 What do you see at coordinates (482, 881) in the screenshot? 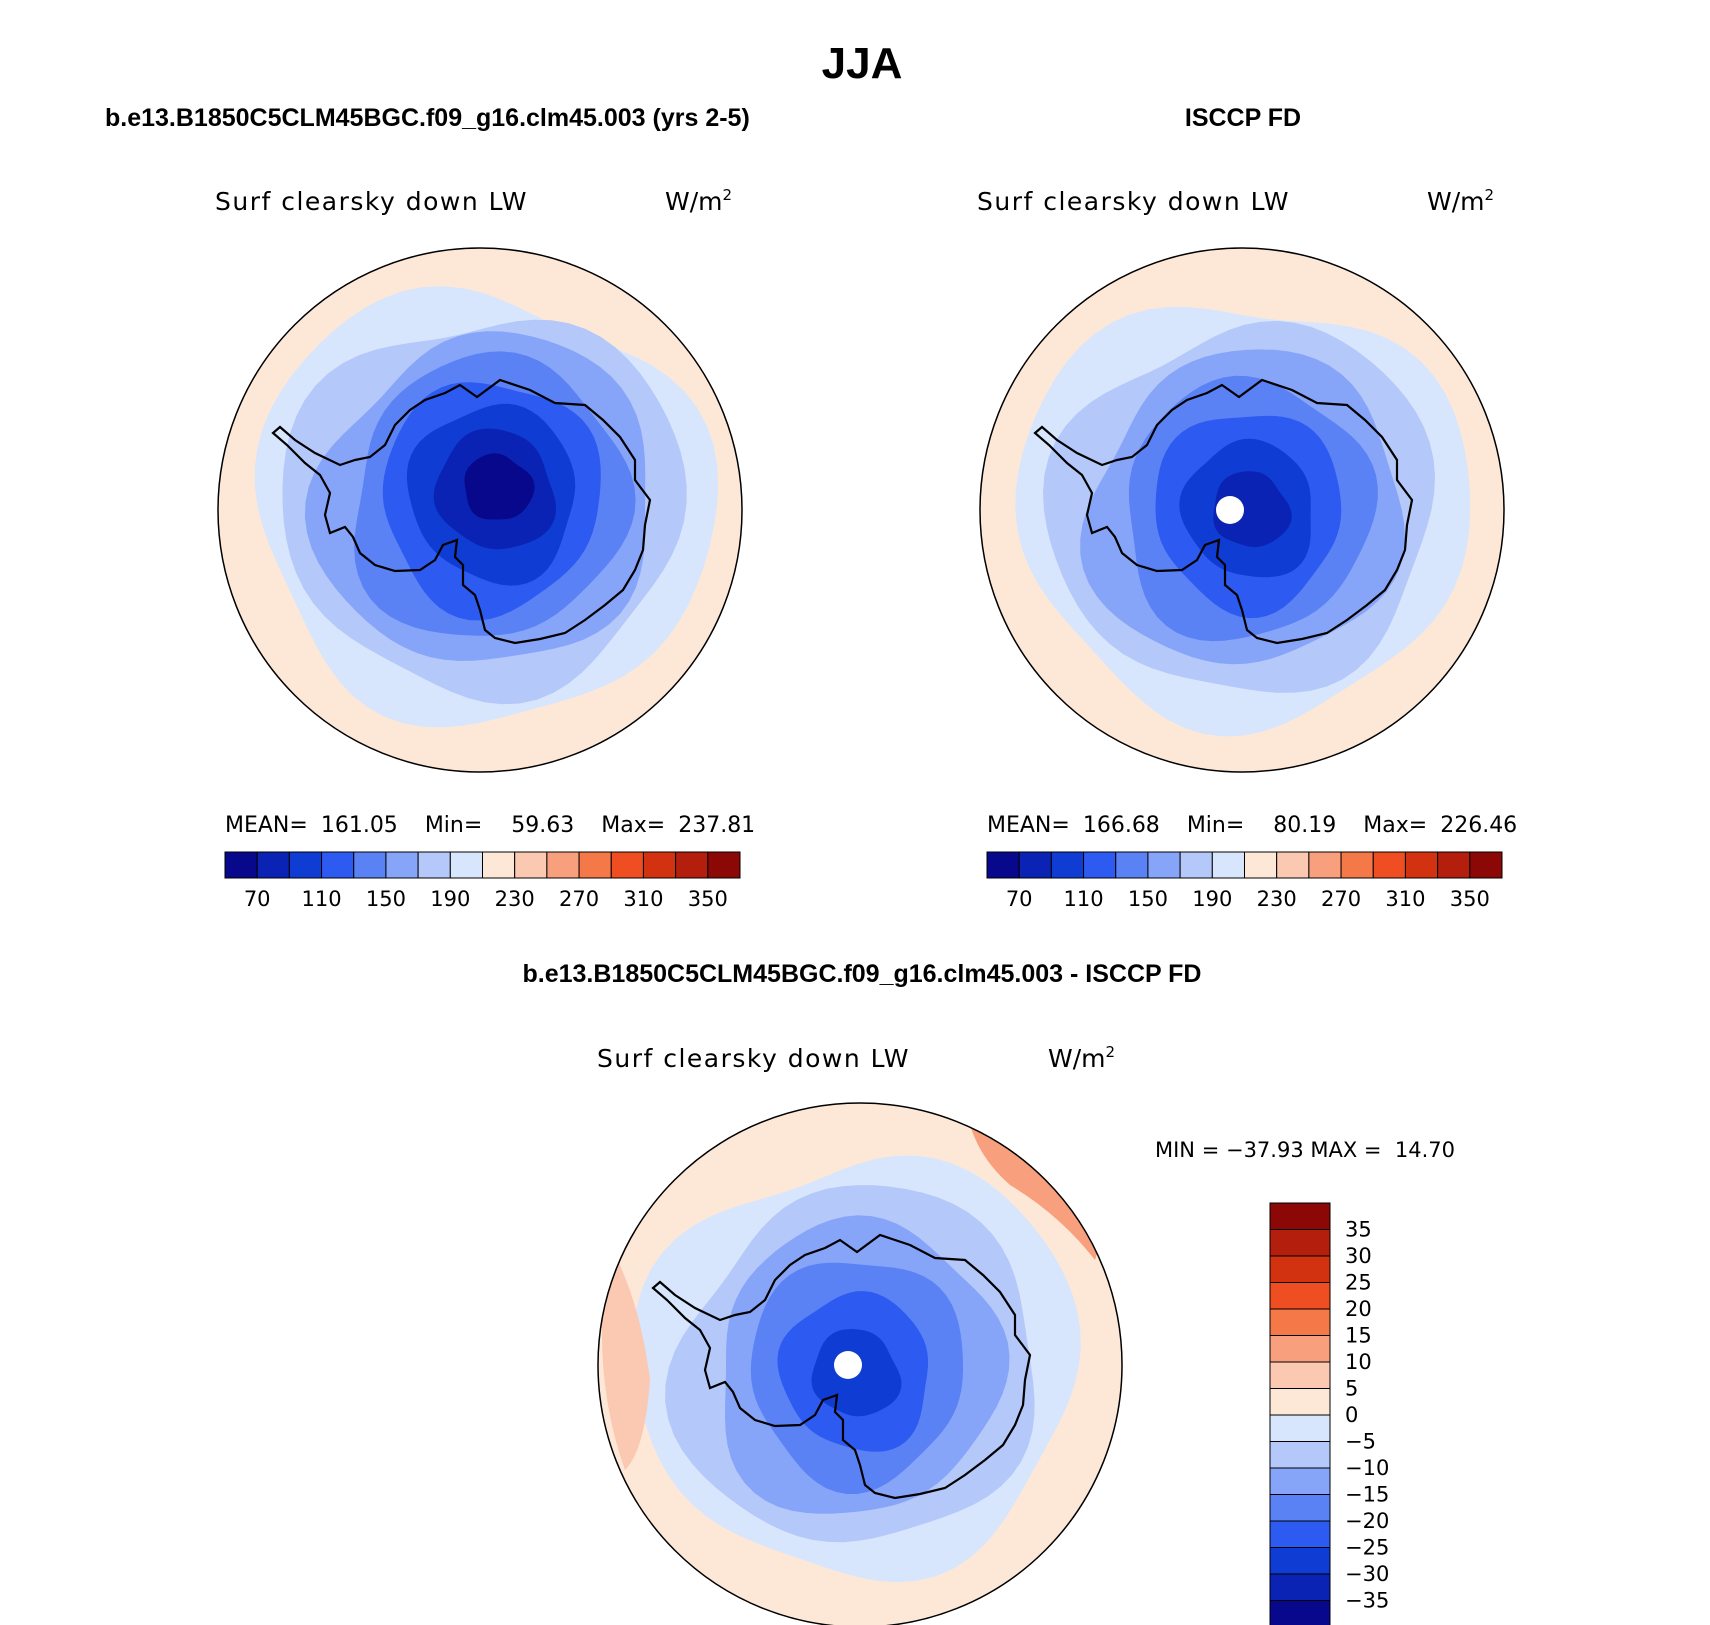
I see `colorbar-model: 70 110 150 190 230 270 310 350` at bounding box center [482, 881].